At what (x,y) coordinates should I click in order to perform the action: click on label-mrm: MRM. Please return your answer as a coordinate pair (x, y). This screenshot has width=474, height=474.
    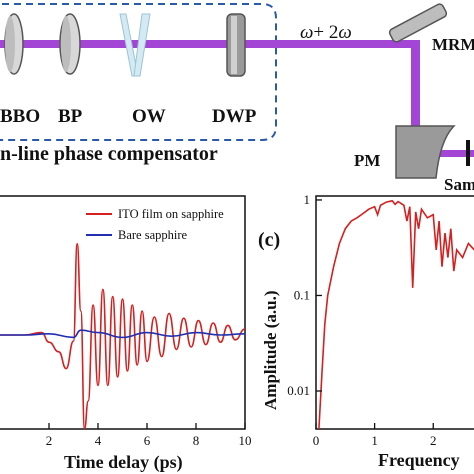
    Looking at the image, I should click on (453, 44).